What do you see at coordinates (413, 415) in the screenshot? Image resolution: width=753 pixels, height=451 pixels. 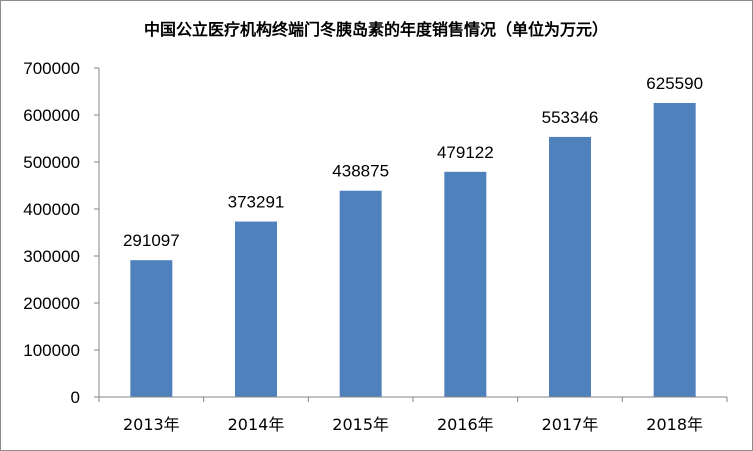 I see `x-axis: 2013年 2014年 2015年 2016年 2017年 2018年` at bounding box center [413, 415].